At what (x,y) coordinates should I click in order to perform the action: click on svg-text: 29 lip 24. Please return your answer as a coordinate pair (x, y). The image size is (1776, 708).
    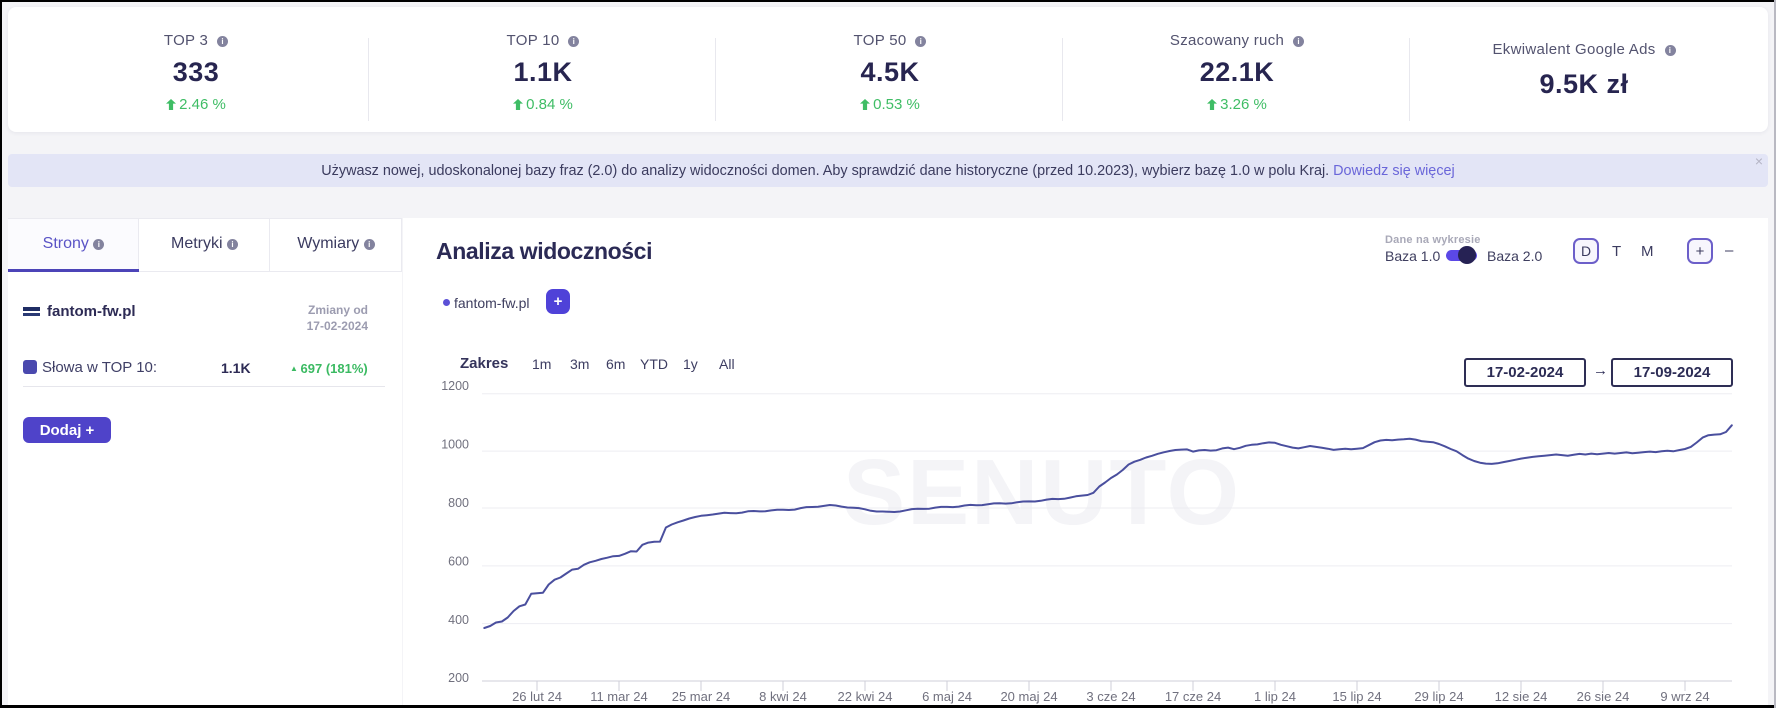
    Looking at the image, I should click on (1438, 696).